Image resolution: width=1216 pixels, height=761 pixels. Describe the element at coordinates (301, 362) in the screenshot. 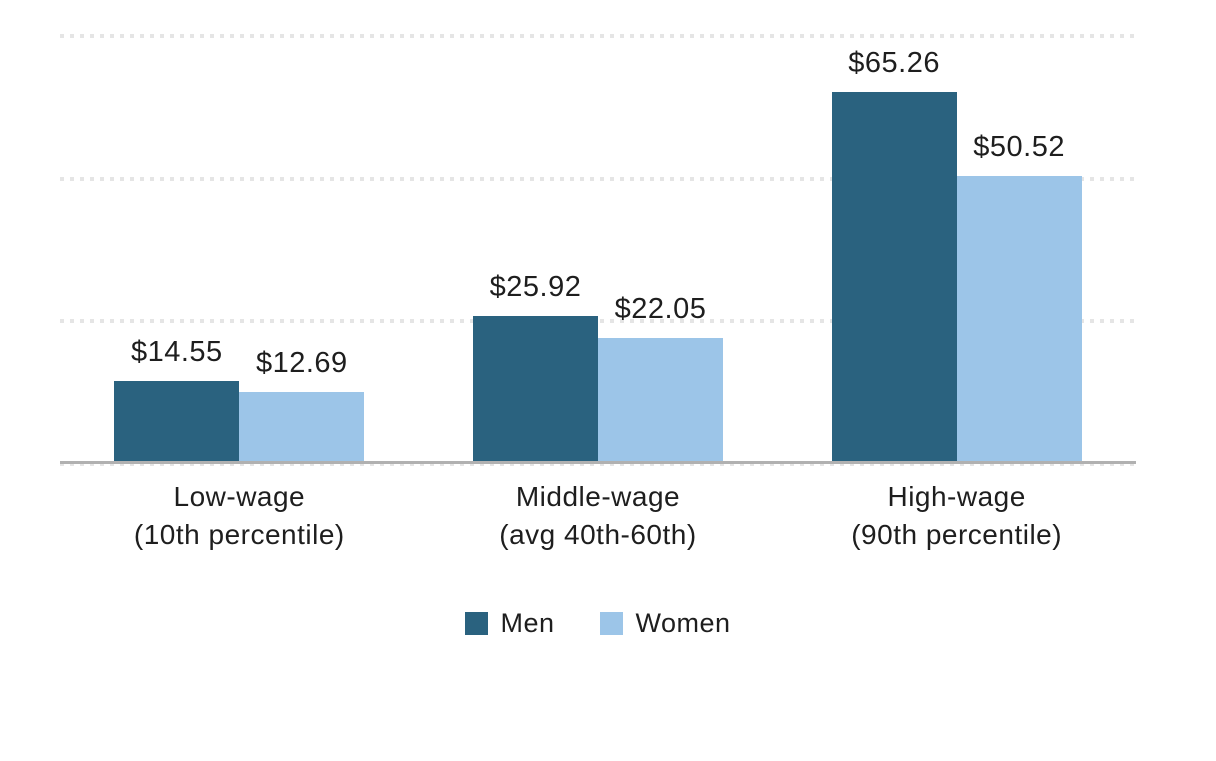

I see `bar-value-label-women-0: $12.69` at that location.